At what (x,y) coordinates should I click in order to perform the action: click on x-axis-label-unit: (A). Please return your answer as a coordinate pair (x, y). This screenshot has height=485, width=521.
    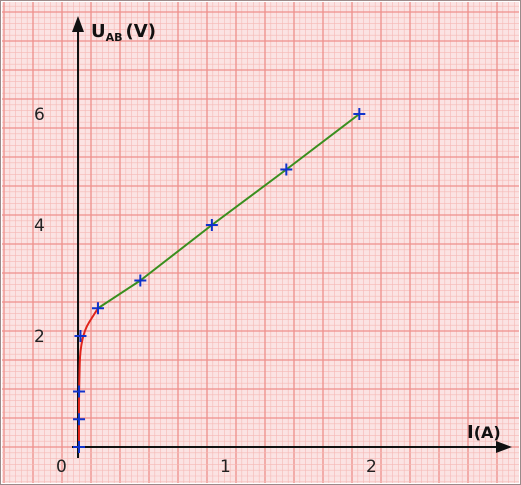
    Looking at the image, I should click on (487, 432).